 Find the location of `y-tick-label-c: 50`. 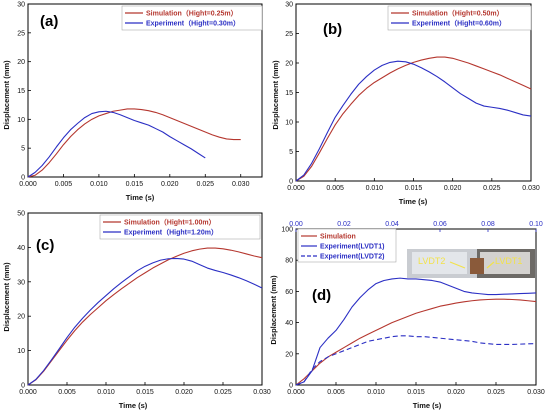

y-tick-label-c: 50 is located at coordinates (21, 214).